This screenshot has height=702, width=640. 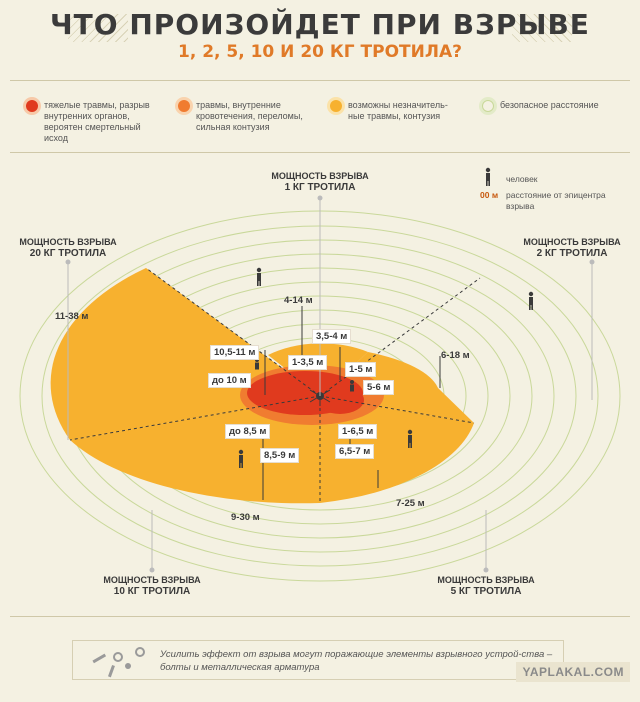 I want to click on title-decoration-left, so click(x=98, y=28).